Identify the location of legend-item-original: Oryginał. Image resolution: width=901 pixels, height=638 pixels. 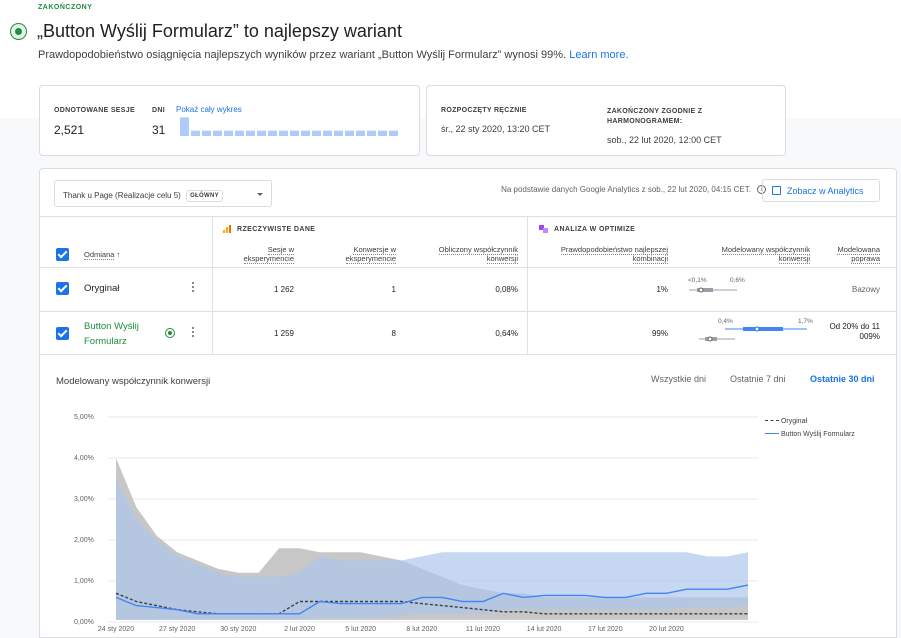
(786, 421).